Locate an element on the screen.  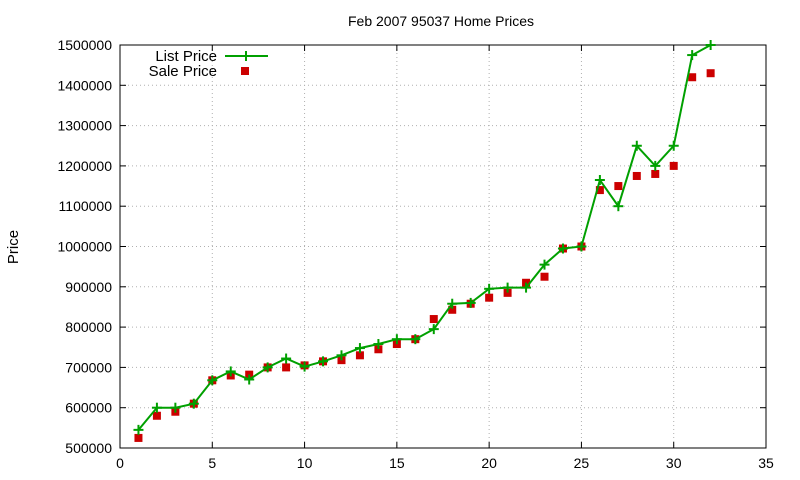
x-tick-label: 15 is located at coordinates (397, 463).